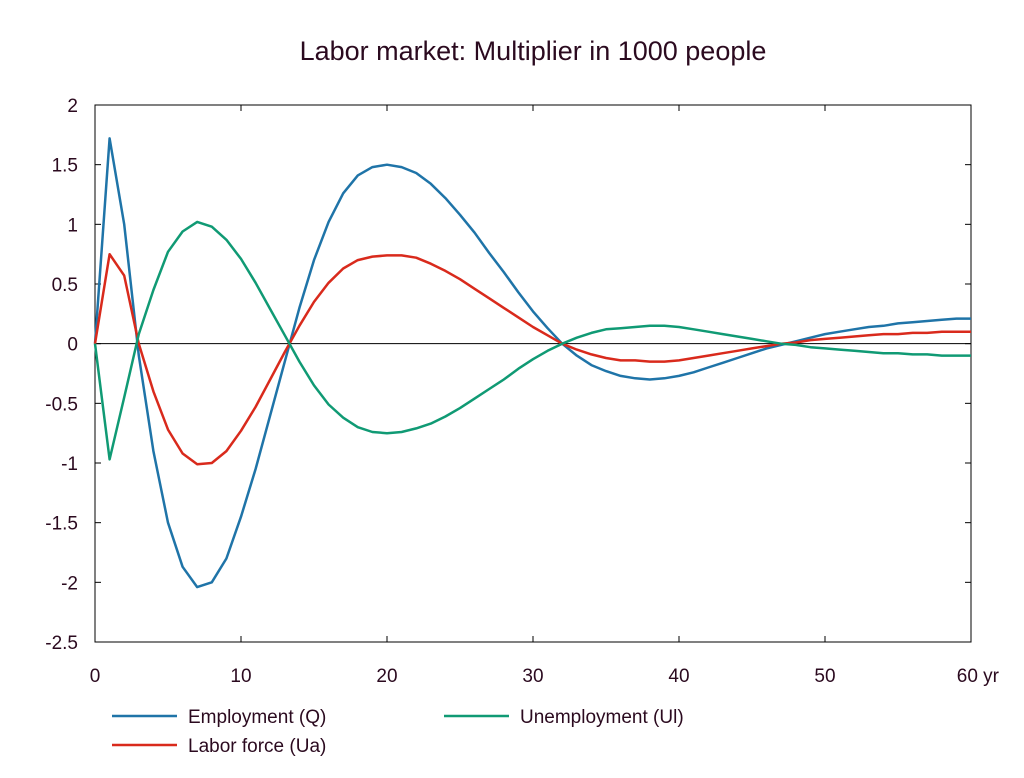 The width and height of the screenshot is (1024, 778). I want to click on legend-label: Labor force (Ua), so click(257, 746).